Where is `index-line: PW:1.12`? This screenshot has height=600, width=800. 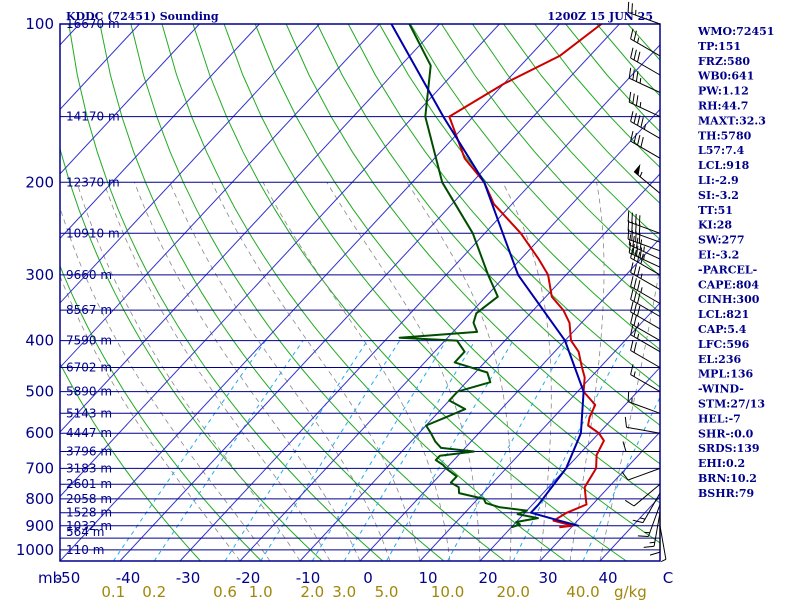
index-line: PW:1.12 is located at coordinates (723, 91).